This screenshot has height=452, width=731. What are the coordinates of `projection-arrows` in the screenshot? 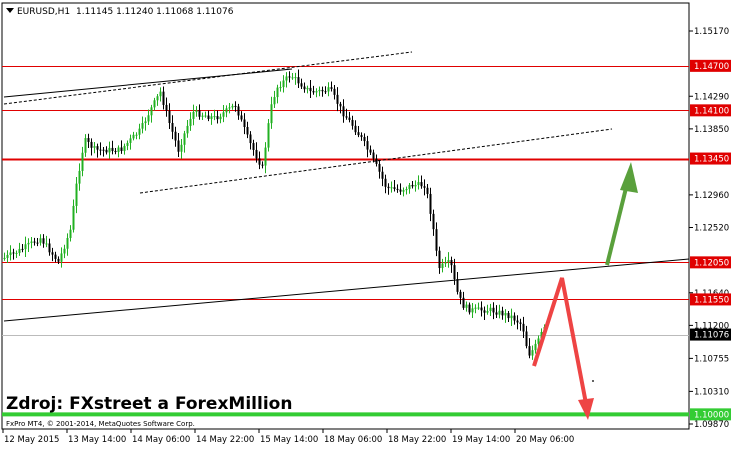 It's located at (585, 291).